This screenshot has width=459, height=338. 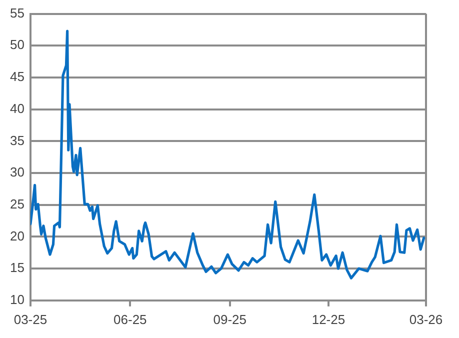 What do you see at coordinates (17, 76) in the screenshot?
I see `y-tick-label: 45` at bounding box center [17, 76].